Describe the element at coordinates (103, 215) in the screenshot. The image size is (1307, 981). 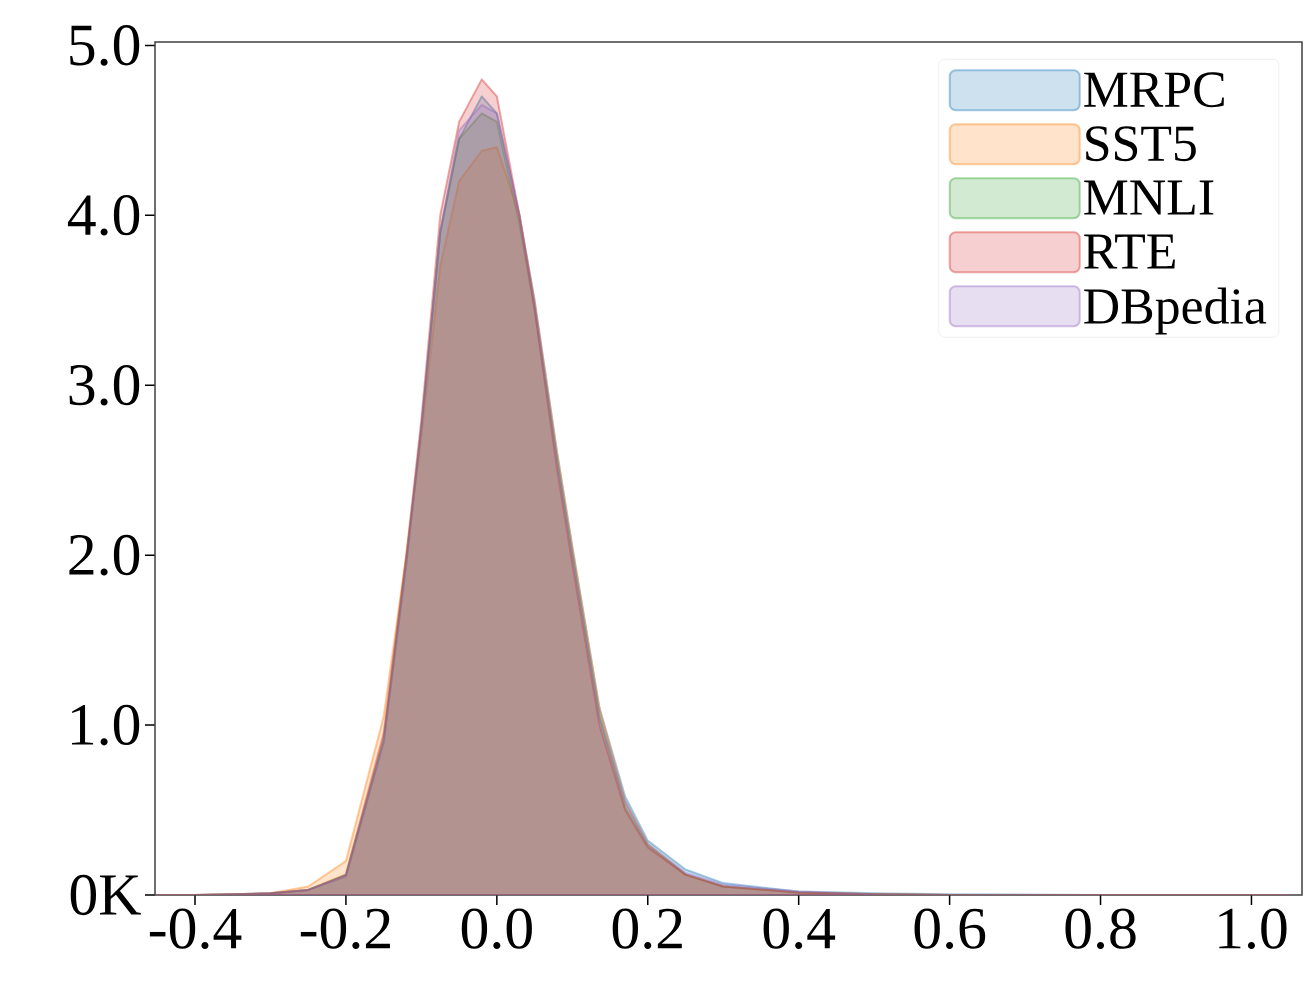
I see `y-tick-label: 4.0` at that location.